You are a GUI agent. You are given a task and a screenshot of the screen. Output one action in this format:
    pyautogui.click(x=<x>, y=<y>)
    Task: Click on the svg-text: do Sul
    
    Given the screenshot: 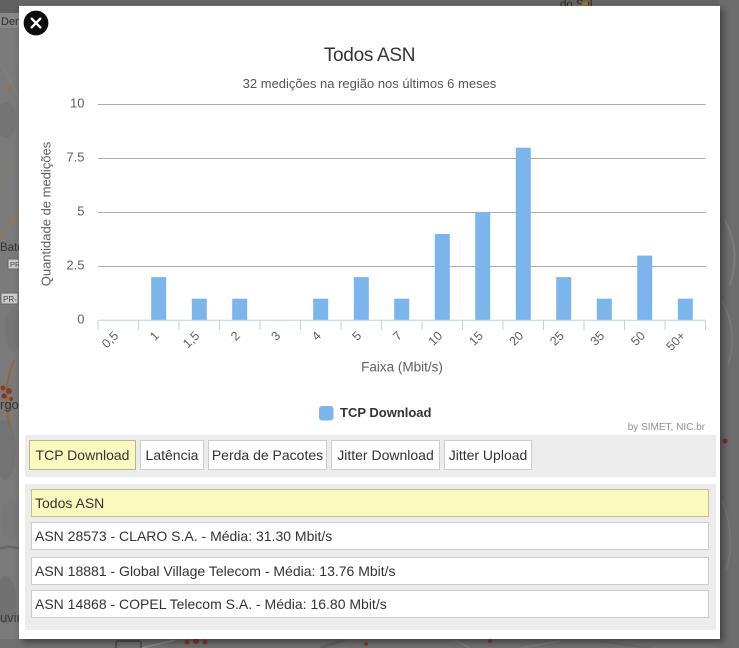 What is the action you would take?
    pyautogui.click(x=576, y=5)
    